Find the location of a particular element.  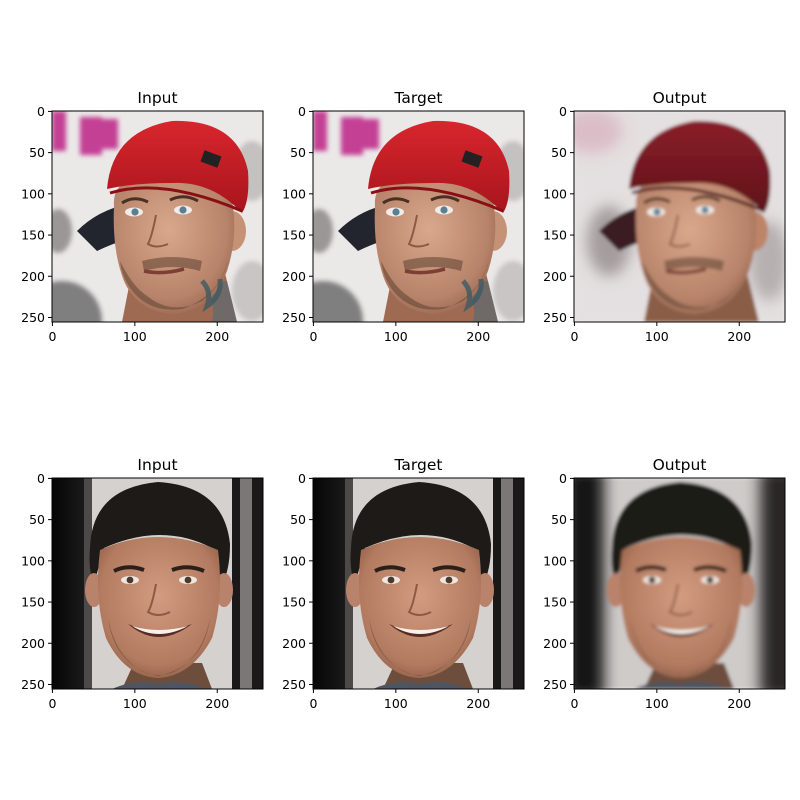

panel-input-row2: Input 0 100 200 0 50 100 150 200 250 is located at coordinates (142, 583).